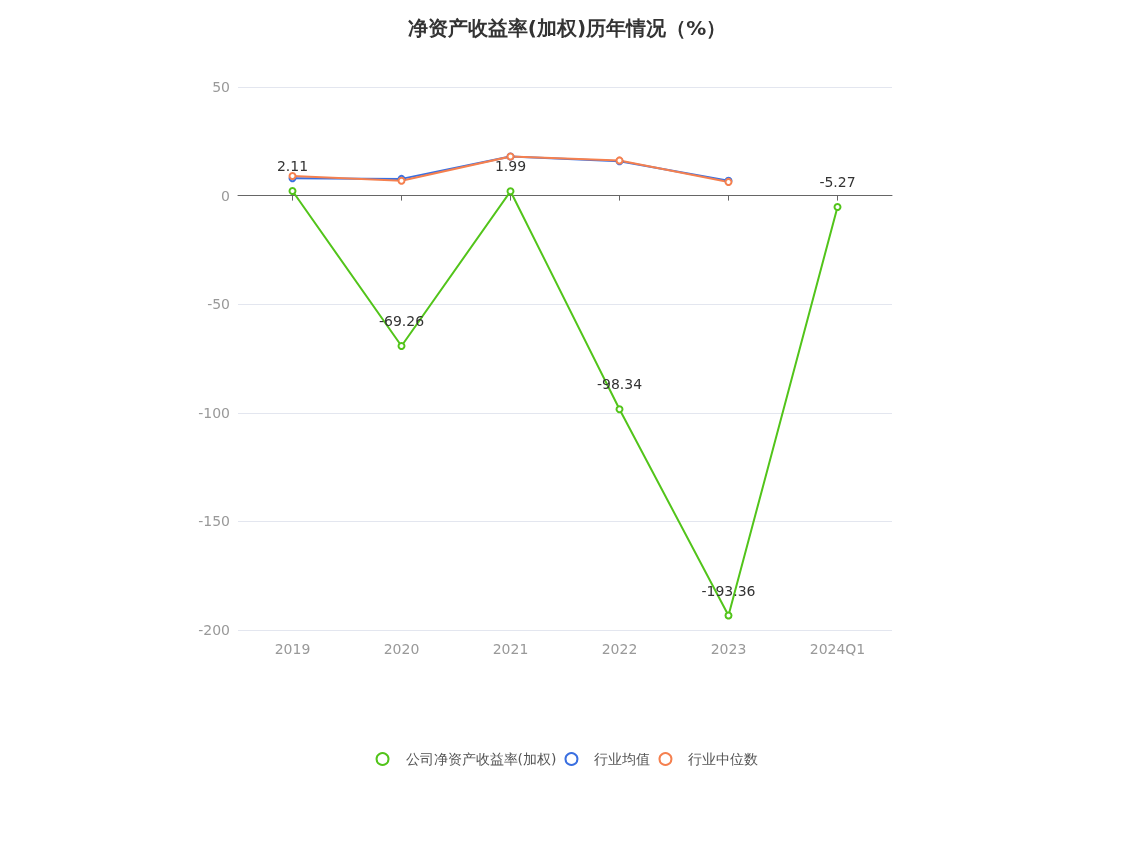 The width and height of the screenshot is (1134, 849). What do you see at coordinates (225, 195) in the screenshot?
I see `y-tick-label: 0` at bounding box center [225, 195].